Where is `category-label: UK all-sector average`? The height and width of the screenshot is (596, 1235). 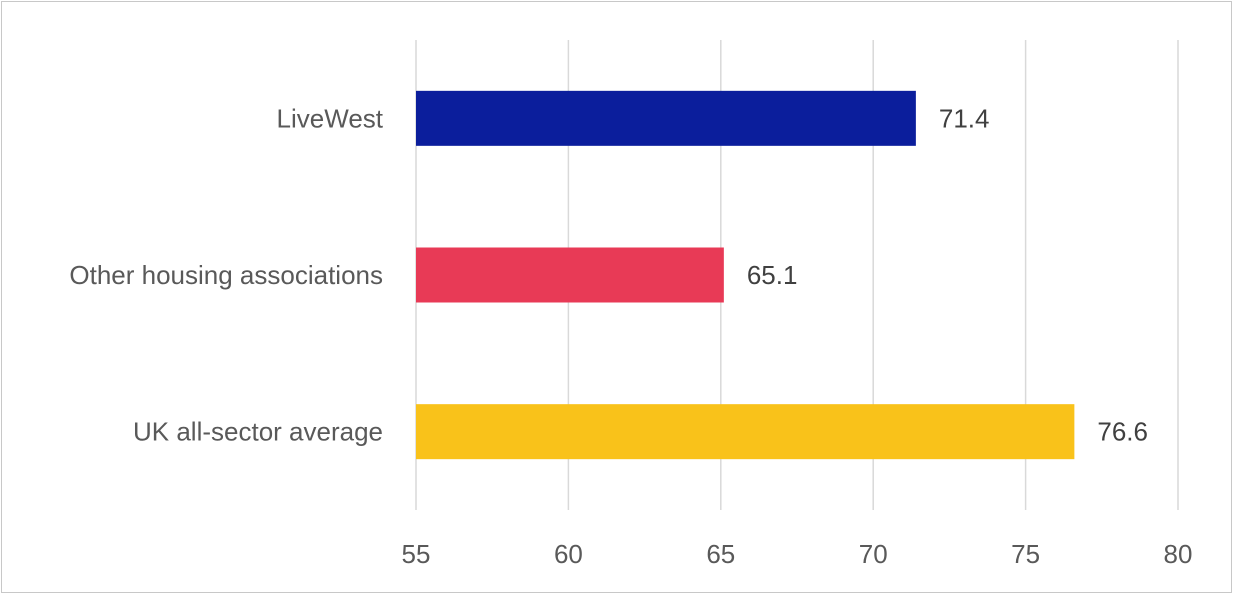
category-label: UK all-sector average is located at coordinates (258, 432).